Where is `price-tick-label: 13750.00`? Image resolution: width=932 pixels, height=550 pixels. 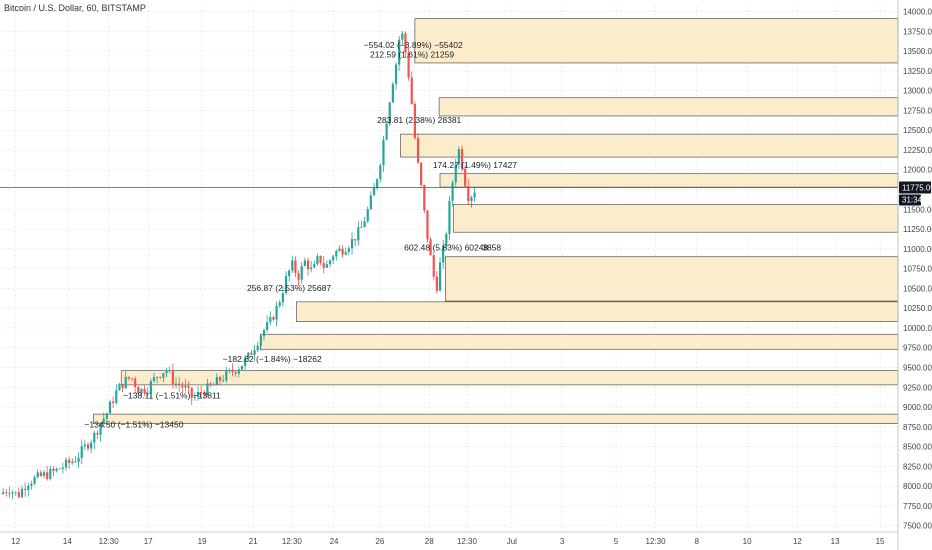 price-tick-label: 13750.00 is located at coordinates (917, 31).